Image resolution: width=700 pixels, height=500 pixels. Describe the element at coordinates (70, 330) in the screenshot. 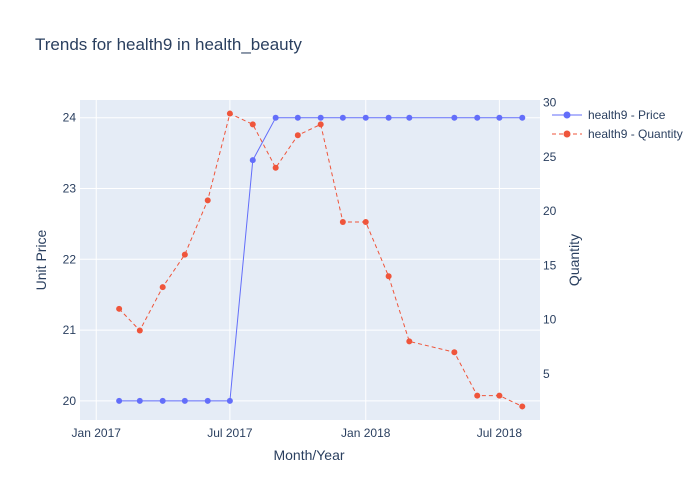

I see `y-tick-label: 21` at that location.